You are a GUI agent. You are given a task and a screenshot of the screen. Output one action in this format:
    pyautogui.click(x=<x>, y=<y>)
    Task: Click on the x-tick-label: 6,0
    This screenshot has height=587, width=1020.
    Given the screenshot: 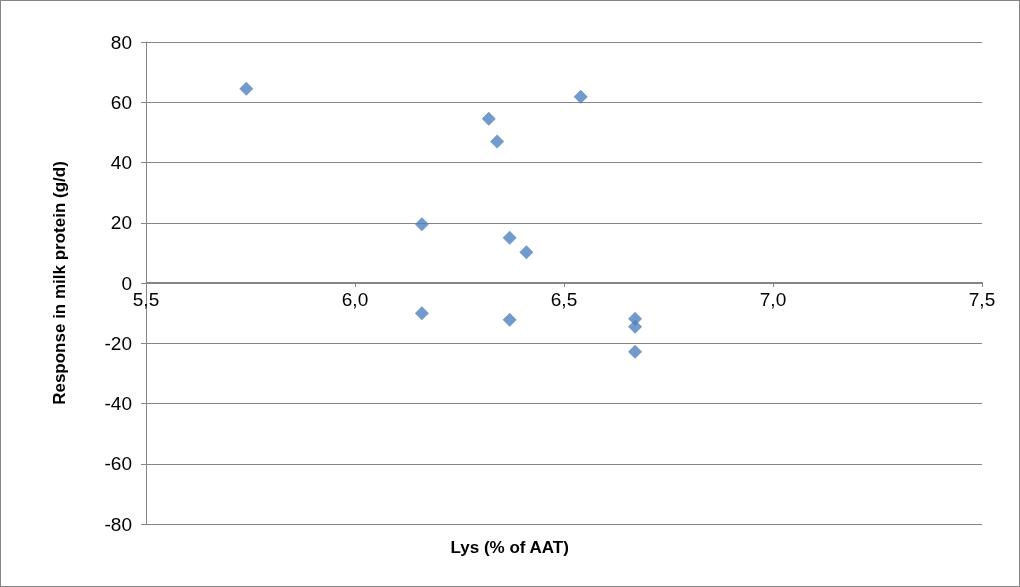 What is the action you would take?
    pyautogui.click(x=355, y=299)
    